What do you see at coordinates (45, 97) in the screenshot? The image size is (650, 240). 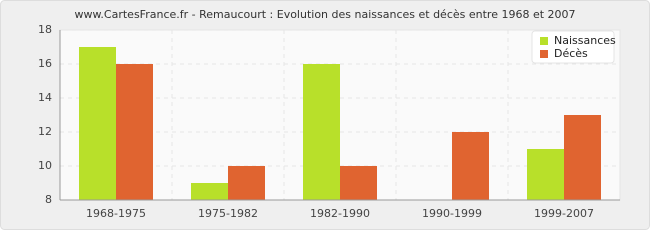 I see `y-tick-label: 14` at bounding box center [45, 97].